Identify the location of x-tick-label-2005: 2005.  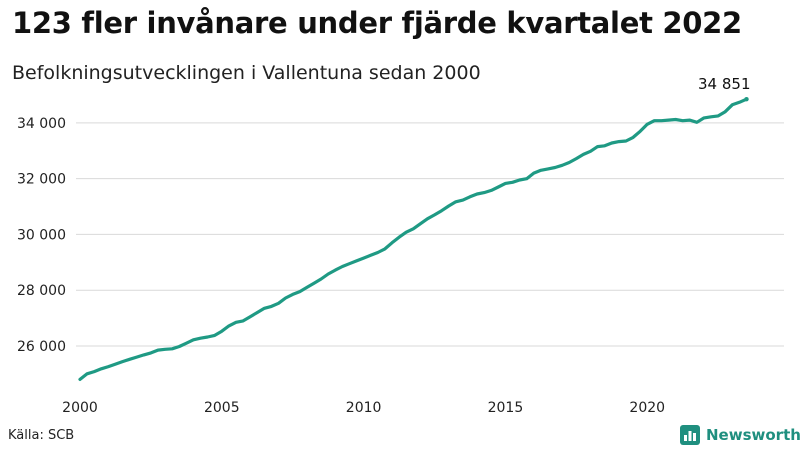
(222, 408).